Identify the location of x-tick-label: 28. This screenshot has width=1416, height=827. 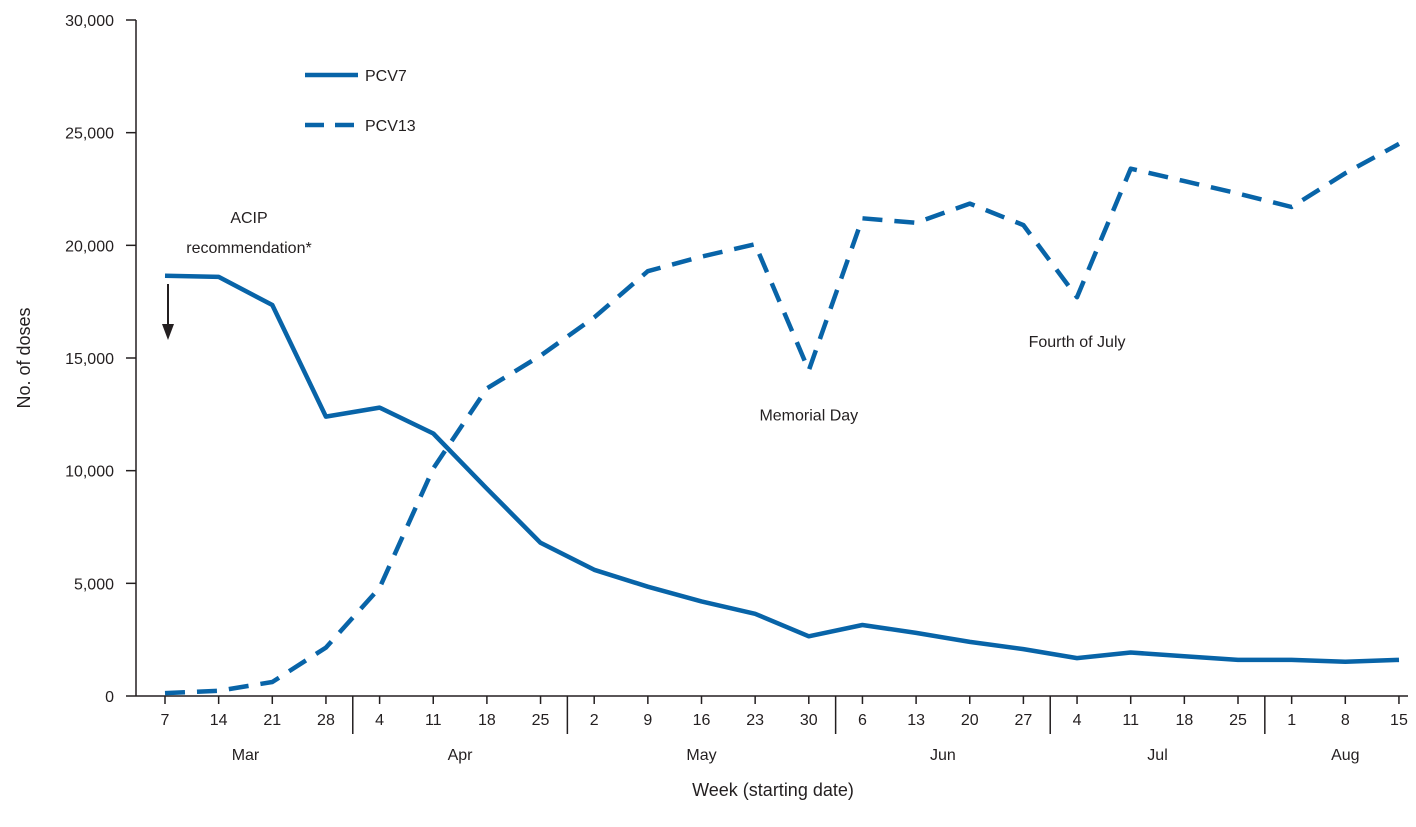
(326, 720).